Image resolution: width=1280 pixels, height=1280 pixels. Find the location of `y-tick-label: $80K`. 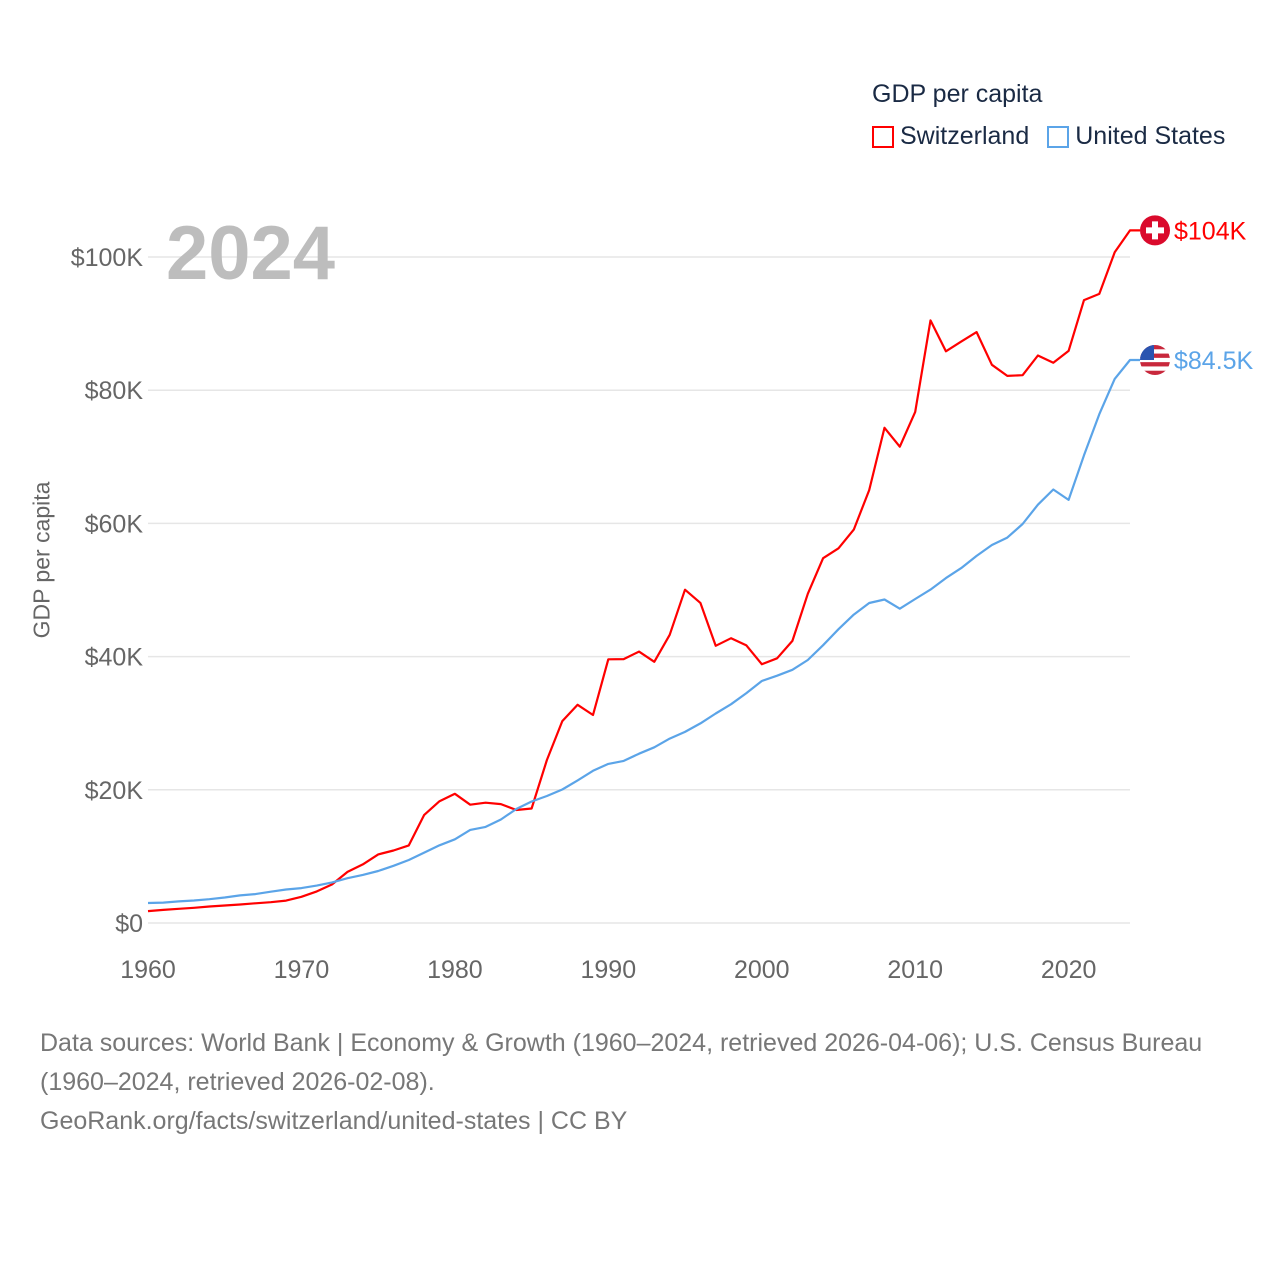

y-tick-label: $80K is located at coordinates (114, 391).